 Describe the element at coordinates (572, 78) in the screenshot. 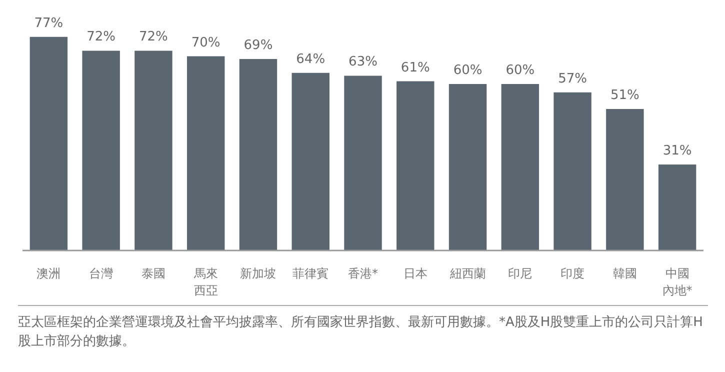

I see `data-label: 57%` at that location.